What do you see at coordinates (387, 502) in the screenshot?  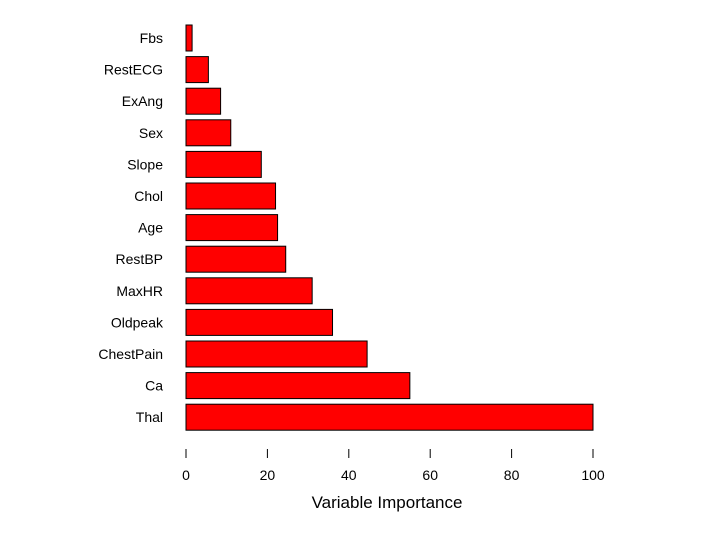 I see `x-axis-title: Variable Importance` at bounding box center [387, 502].